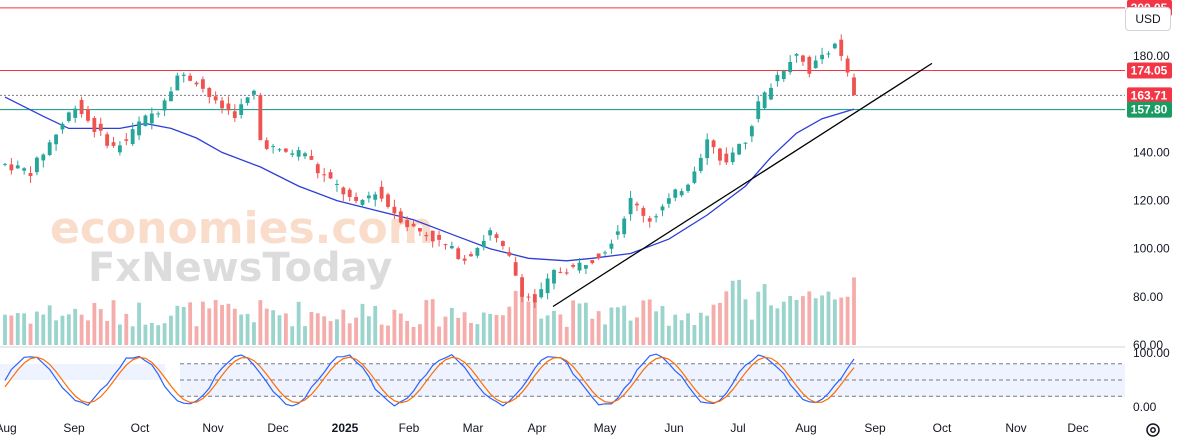  What do you see at coordinates (1153, 430) in the screenshot?
I see `settings-icon` at bounding box center [1153, 430].